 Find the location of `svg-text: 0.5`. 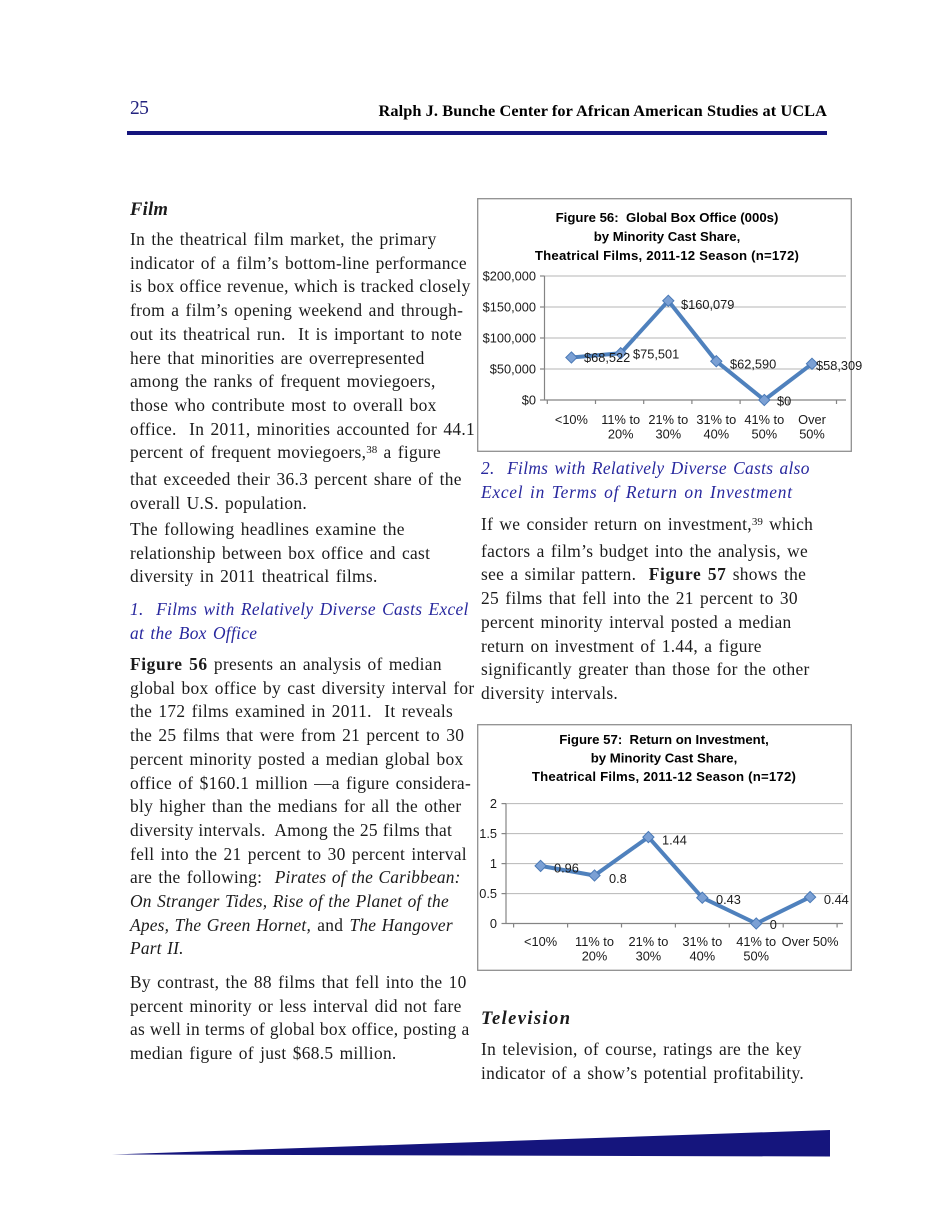

svg-text: 0.5 is located at coordinates (488, 893).